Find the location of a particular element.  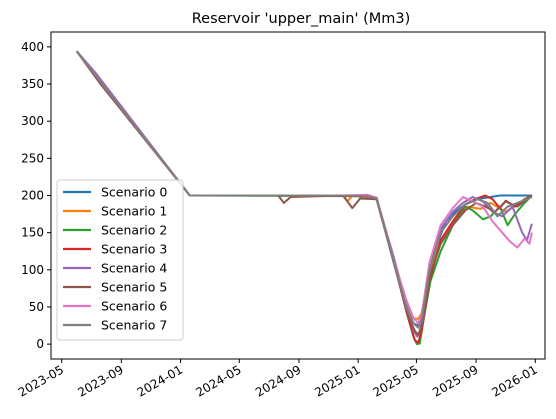

x-tick-label: 2023-09 is located at coordinates (100, 380).